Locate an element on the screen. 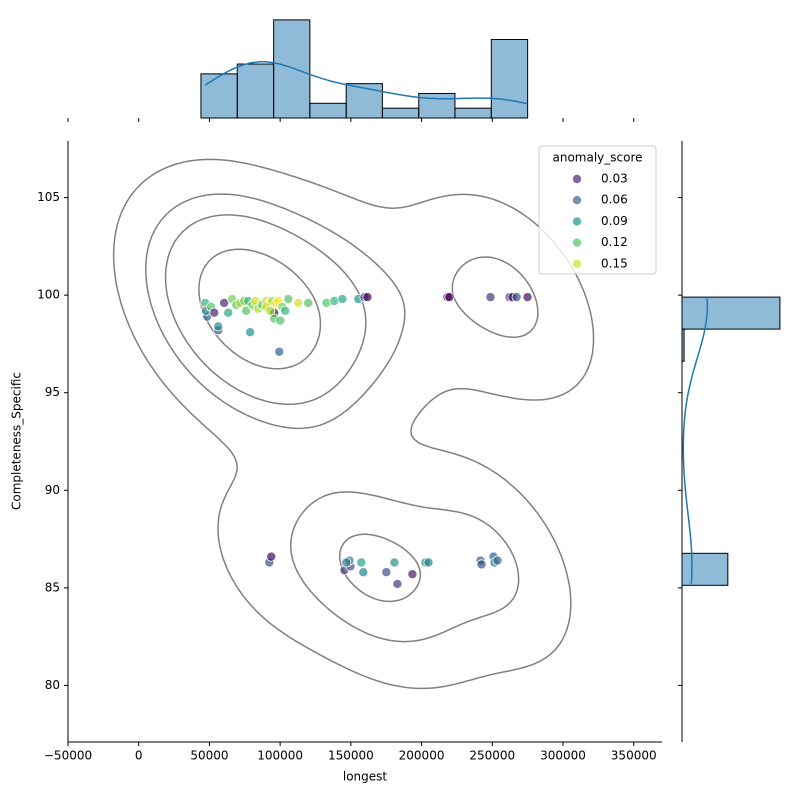  y-tick-label: 100 is located at coordinates (48, 295).